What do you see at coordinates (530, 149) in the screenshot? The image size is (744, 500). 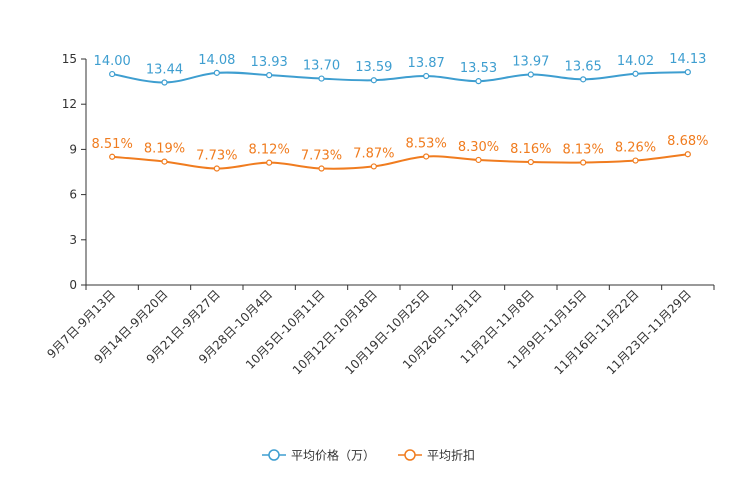 I see `data-label: 8.16%` at bounding box center [530, 149].